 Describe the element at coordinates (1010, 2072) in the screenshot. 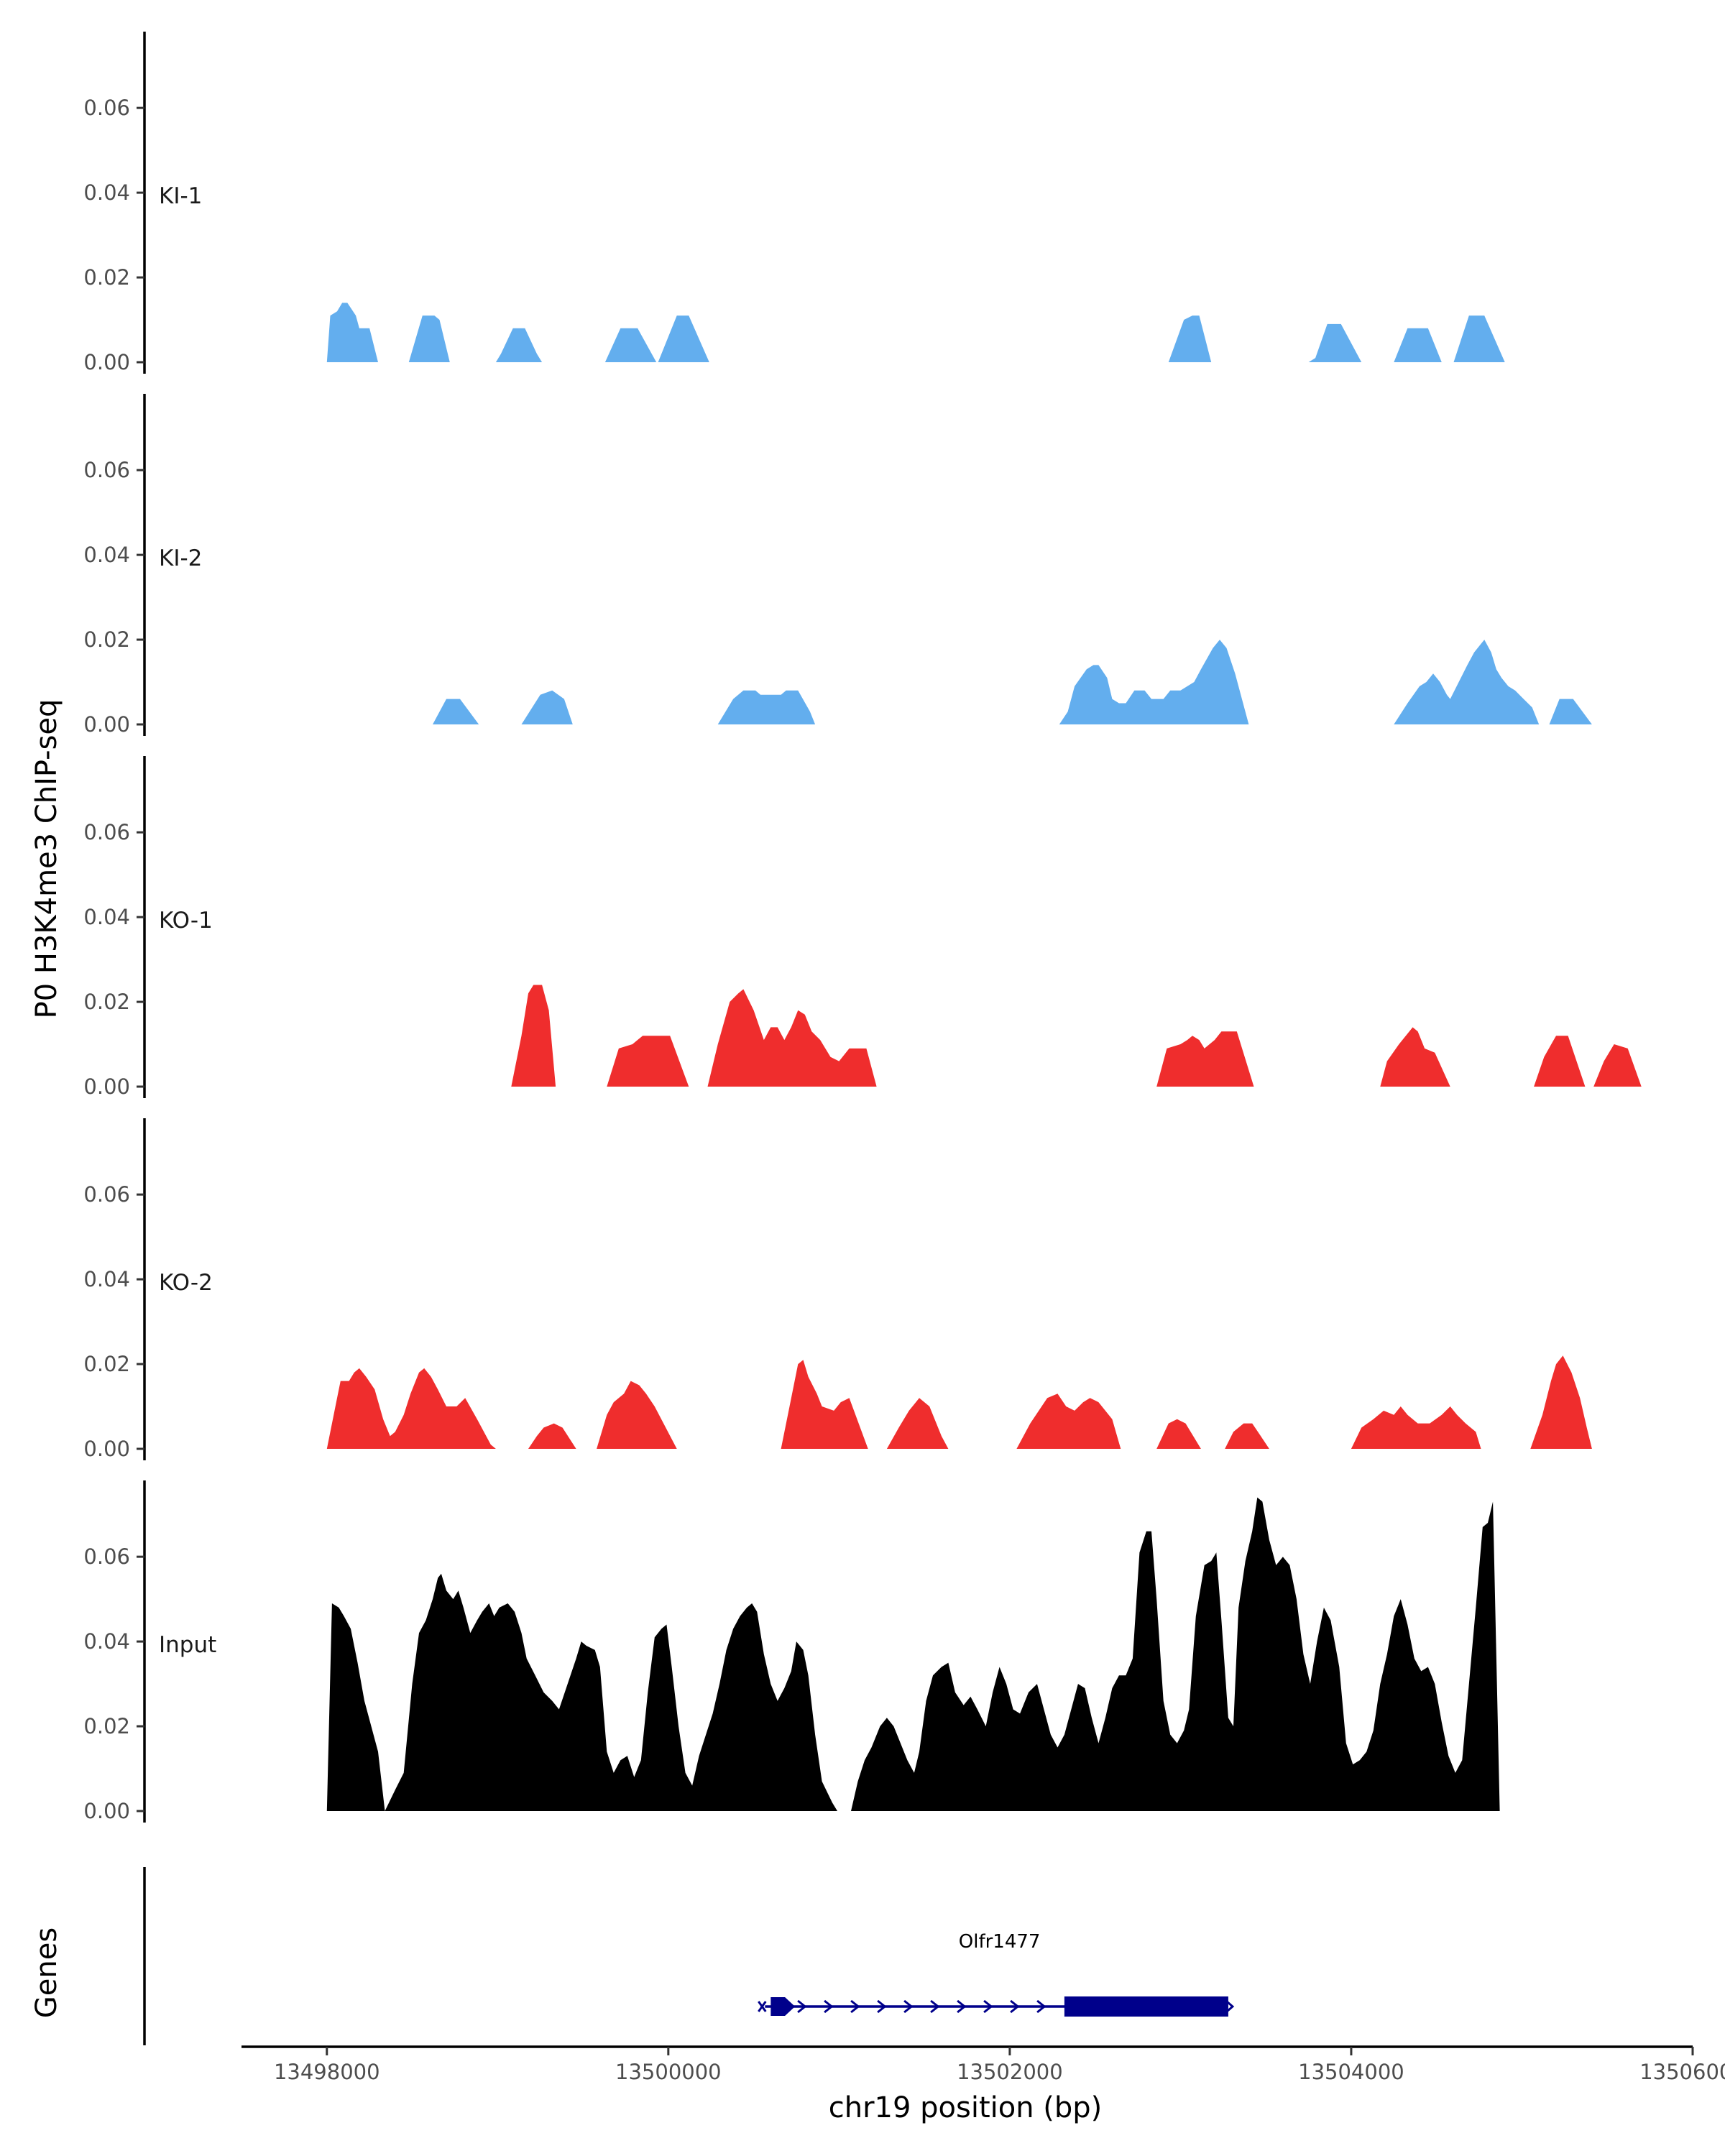

I see `x-tick-label: 13502000` at that location.